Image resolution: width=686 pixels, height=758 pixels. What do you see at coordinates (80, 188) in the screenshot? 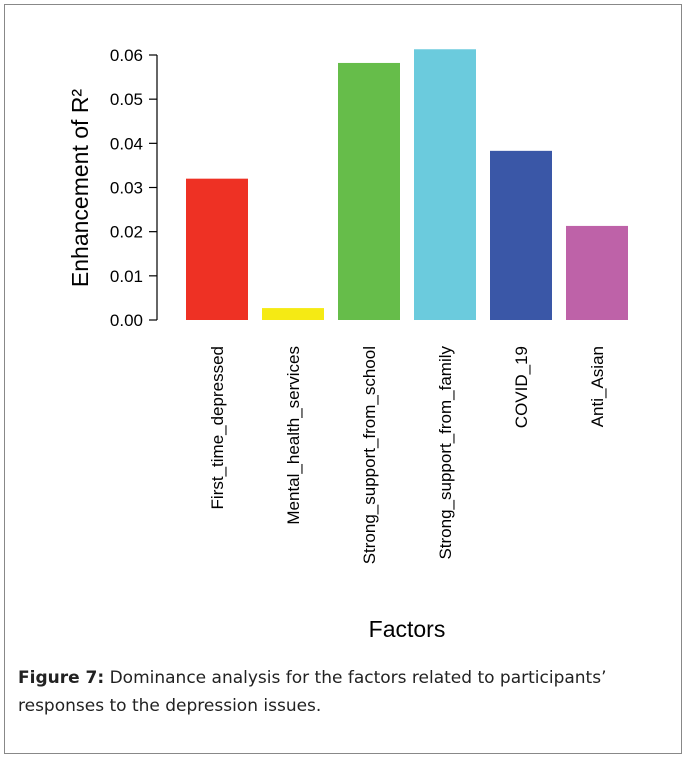
I see `y-axis-label: Enhancement of R²` at bounding box center [80, 188].